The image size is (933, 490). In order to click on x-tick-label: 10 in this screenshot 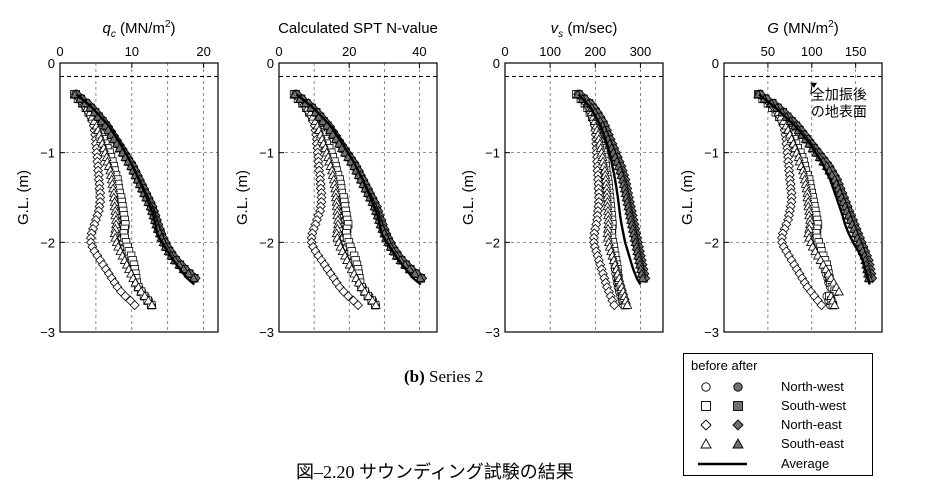, I will do `click(132, 51)`.